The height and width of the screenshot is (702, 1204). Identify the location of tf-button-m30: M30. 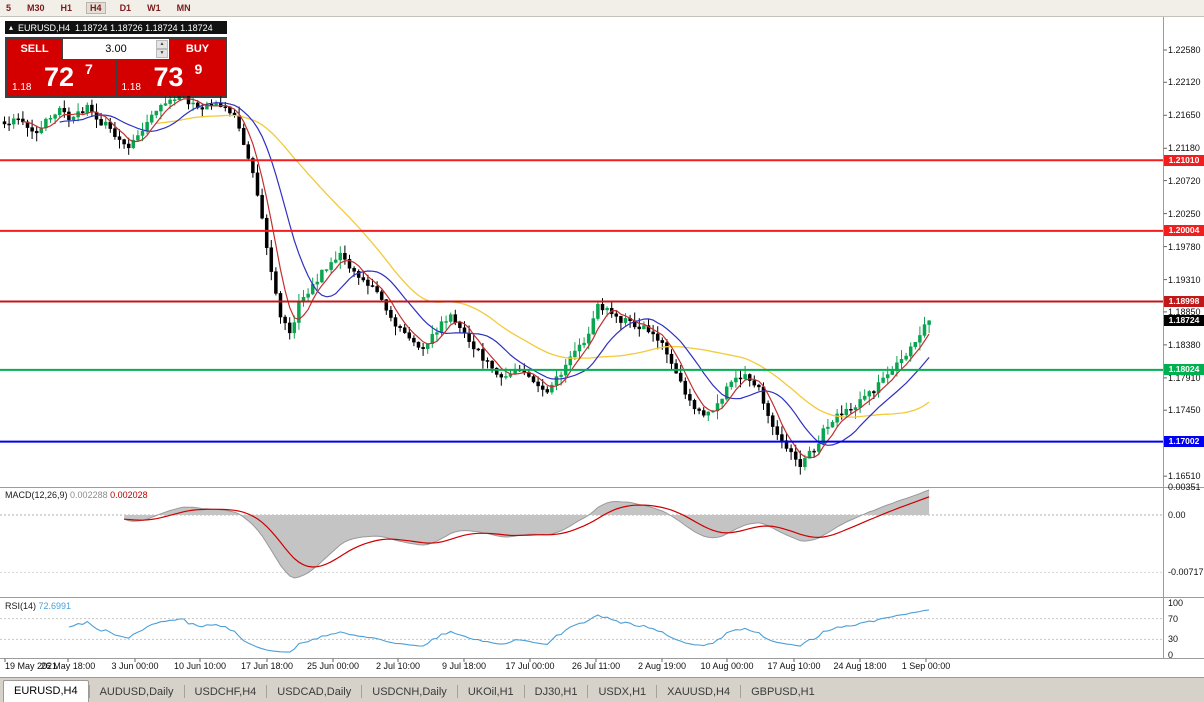
(36, 8).